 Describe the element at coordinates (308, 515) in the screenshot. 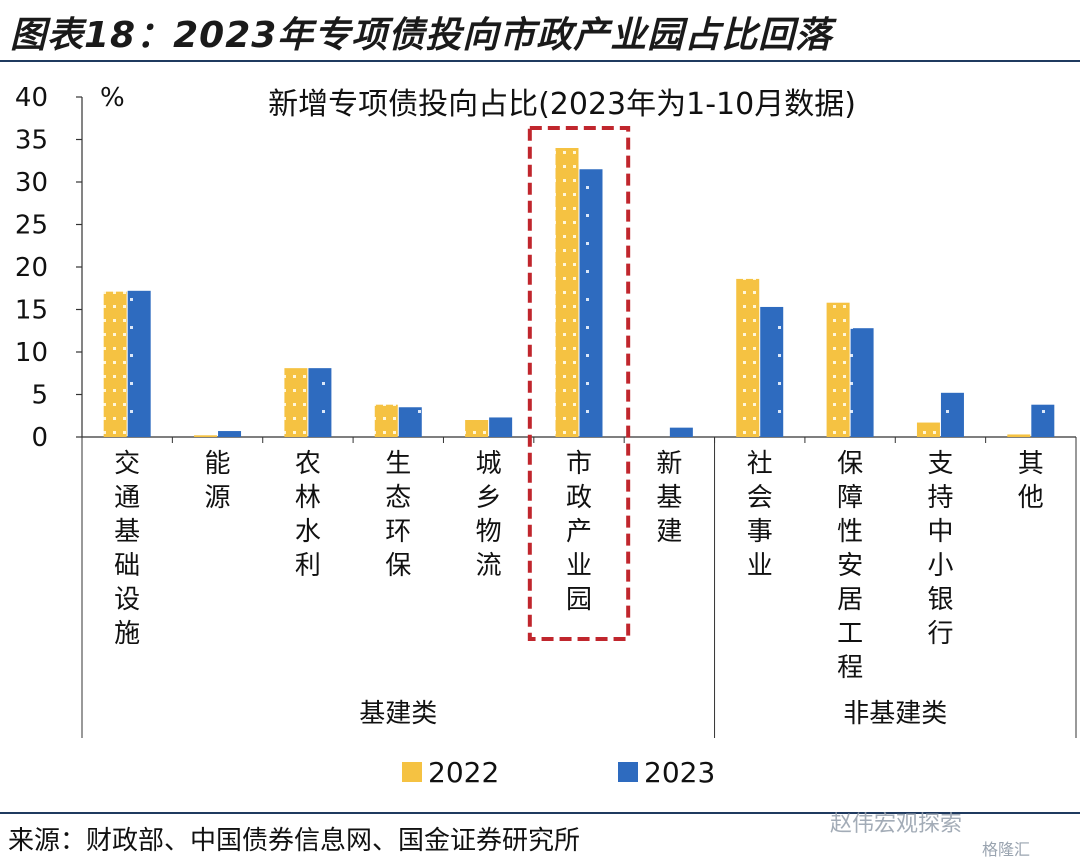

I see `category-label: 农林水利` at that location.